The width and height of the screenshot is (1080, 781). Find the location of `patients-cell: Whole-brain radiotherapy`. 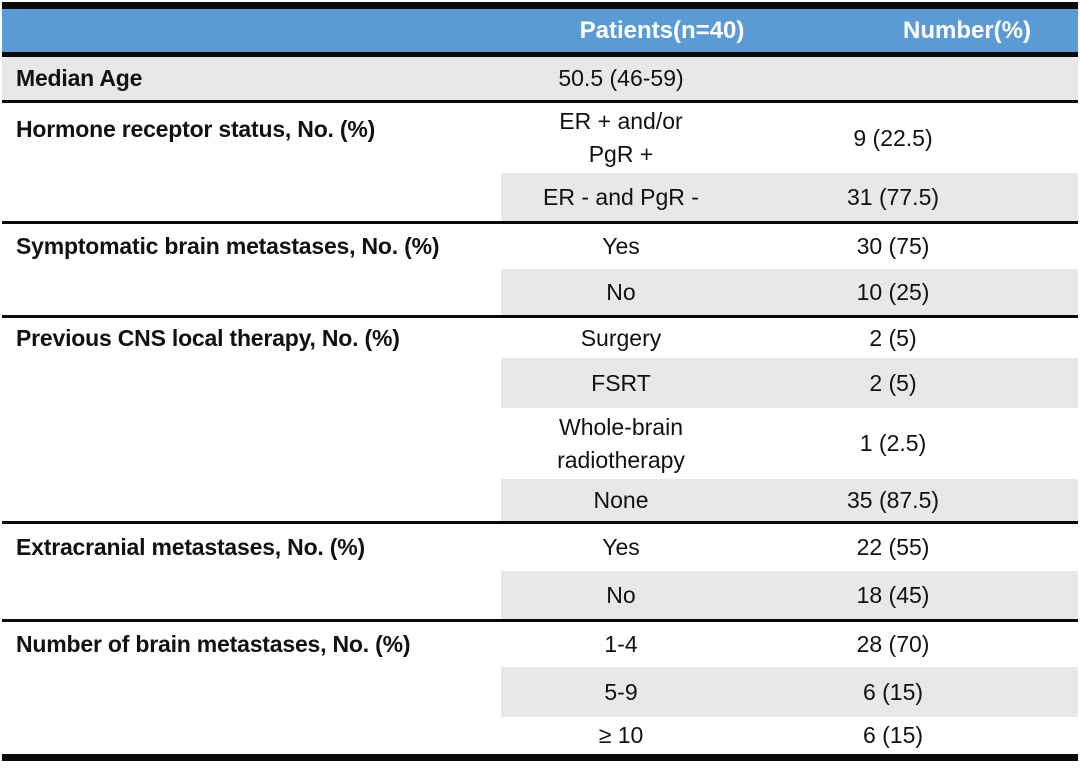

patients-cell: Whole-brain radiotherapy is located at coordinates (621, 443).